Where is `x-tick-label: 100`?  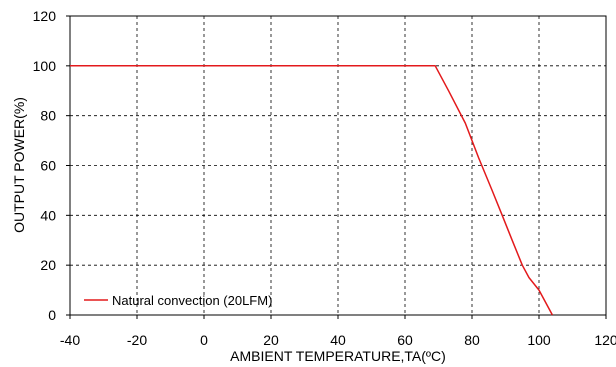
x-tick-label: 100 is located at coordinates (539, 340).